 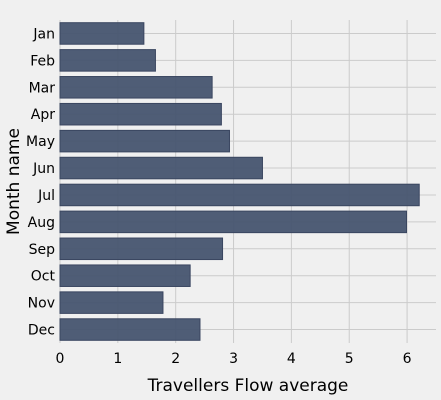 What do you see at coordinates (233, 222) in the screenshot?
I see `bar-aug` at bounding box center [233, 222].